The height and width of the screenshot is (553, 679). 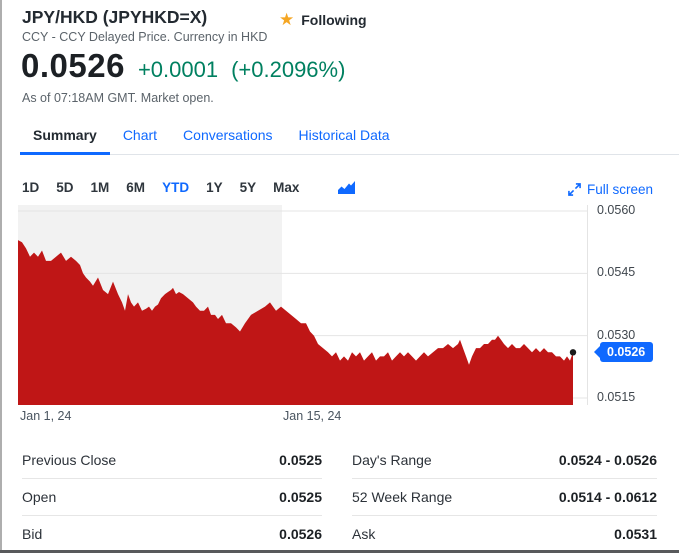 What do you see at coordinates (136, 187) in the screenshot?
I see `range-button-6m: 6M` at bounding box center [136, 187].